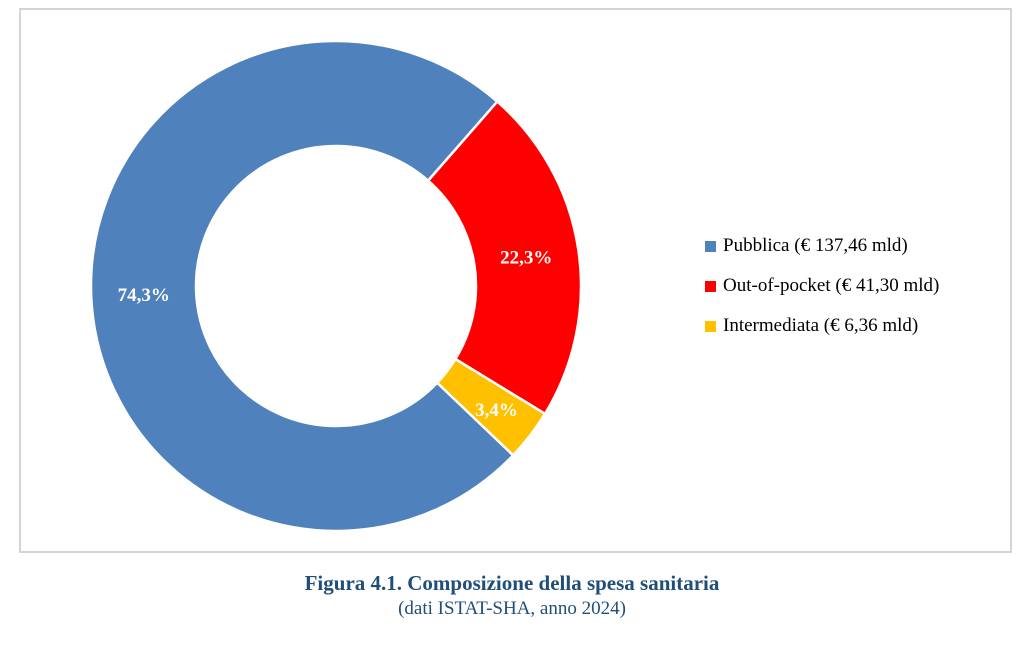 This screenshot has width=1024, height=649. I want to click on legend-item-intermediata: Intermediata (€ 6,36 mld), so click(822, 326).